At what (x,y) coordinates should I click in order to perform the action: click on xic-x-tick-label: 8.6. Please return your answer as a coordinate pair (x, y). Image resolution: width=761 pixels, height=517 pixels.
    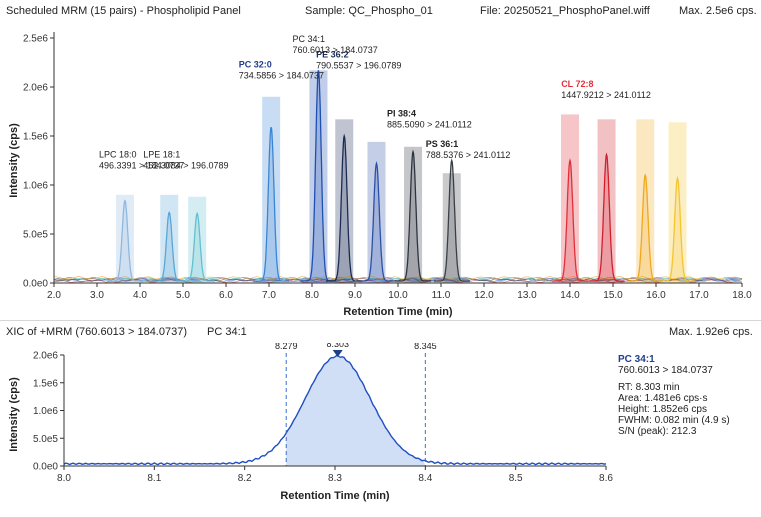
    Looking at the image, I should click on (606, 478).